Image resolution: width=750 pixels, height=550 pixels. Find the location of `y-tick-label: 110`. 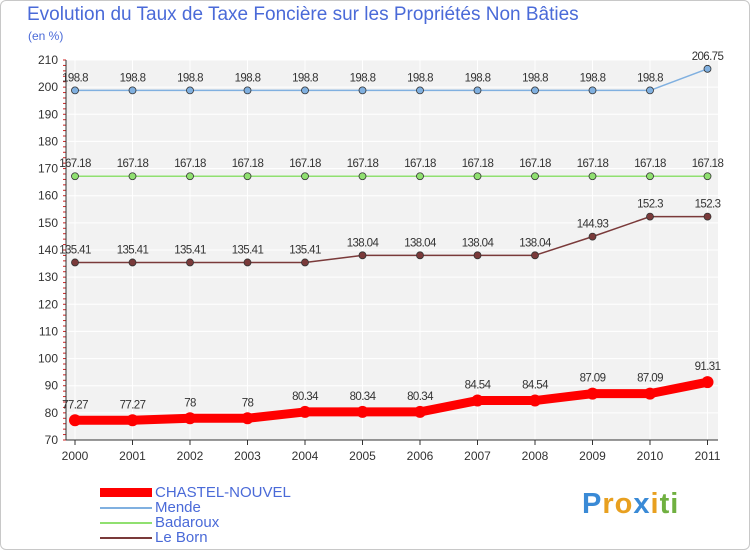

y-tick-label: 110 is located at coordinates (48, 331).